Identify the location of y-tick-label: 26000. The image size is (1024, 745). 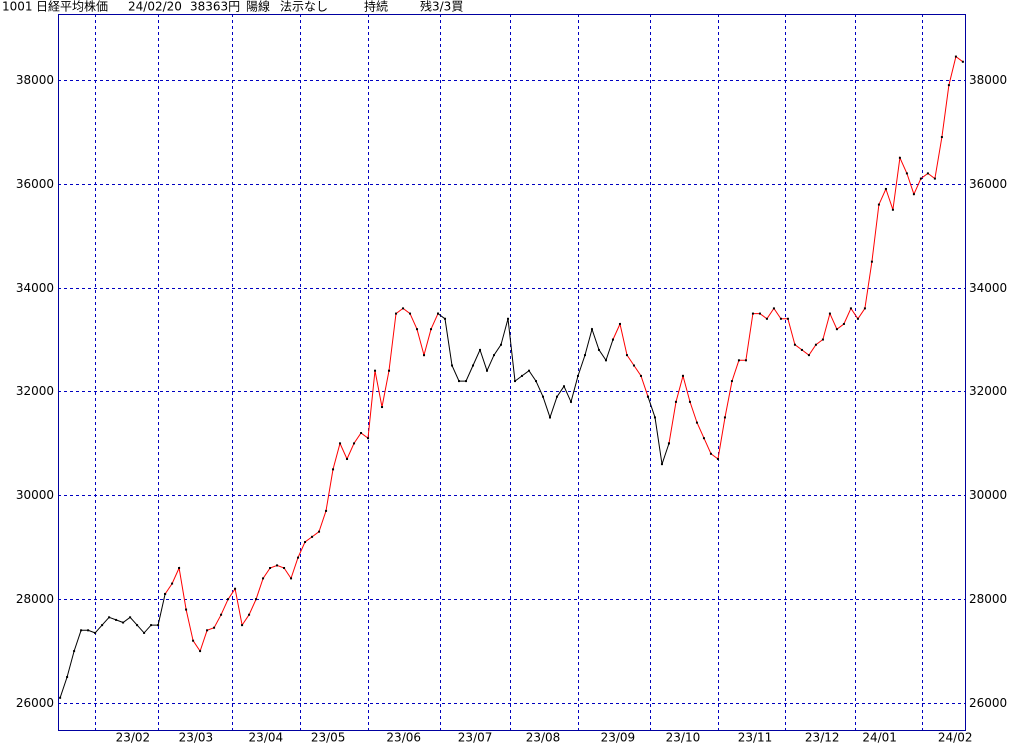
(35, 703).